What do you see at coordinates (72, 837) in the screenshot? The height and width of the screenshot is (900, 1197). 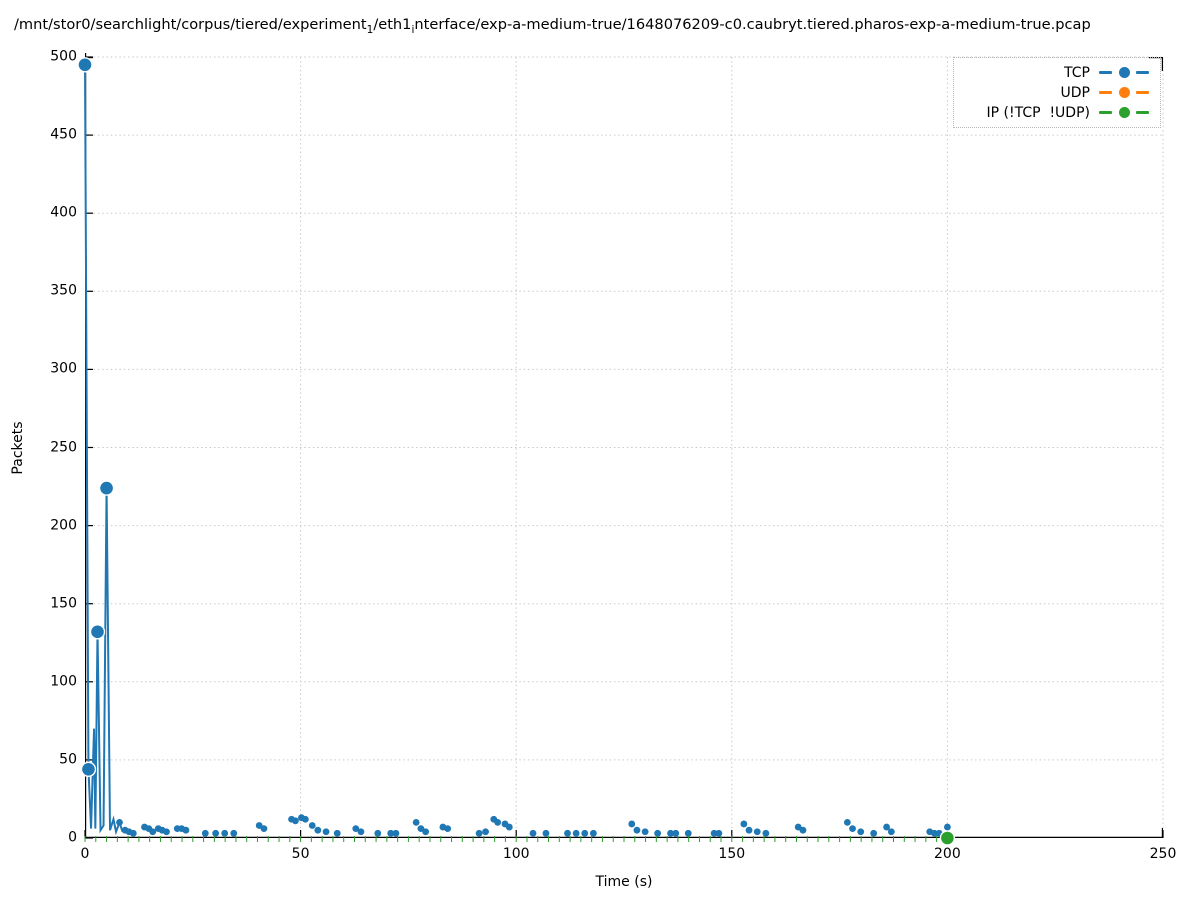 I see `y-tick-label: 0` at bounding box center [72, 837].